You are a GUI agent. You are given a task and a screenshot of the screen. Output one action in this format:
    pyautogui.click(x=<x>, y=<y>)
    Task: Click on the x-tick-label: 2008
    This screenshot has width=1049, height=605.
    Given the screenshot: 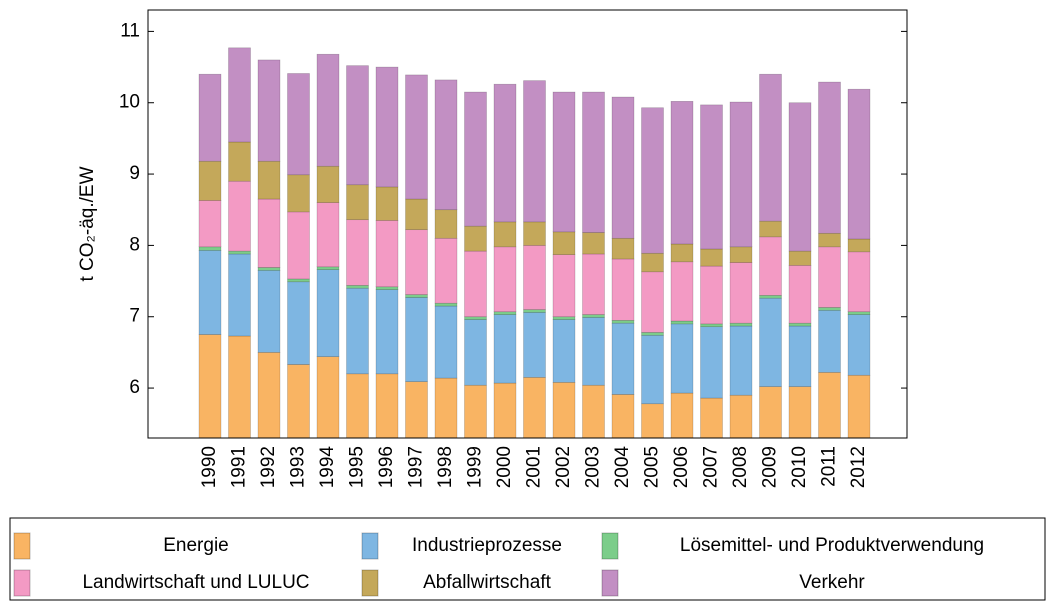 What is the action you would take?
    pyautogui.click(x=740, y=467)
    